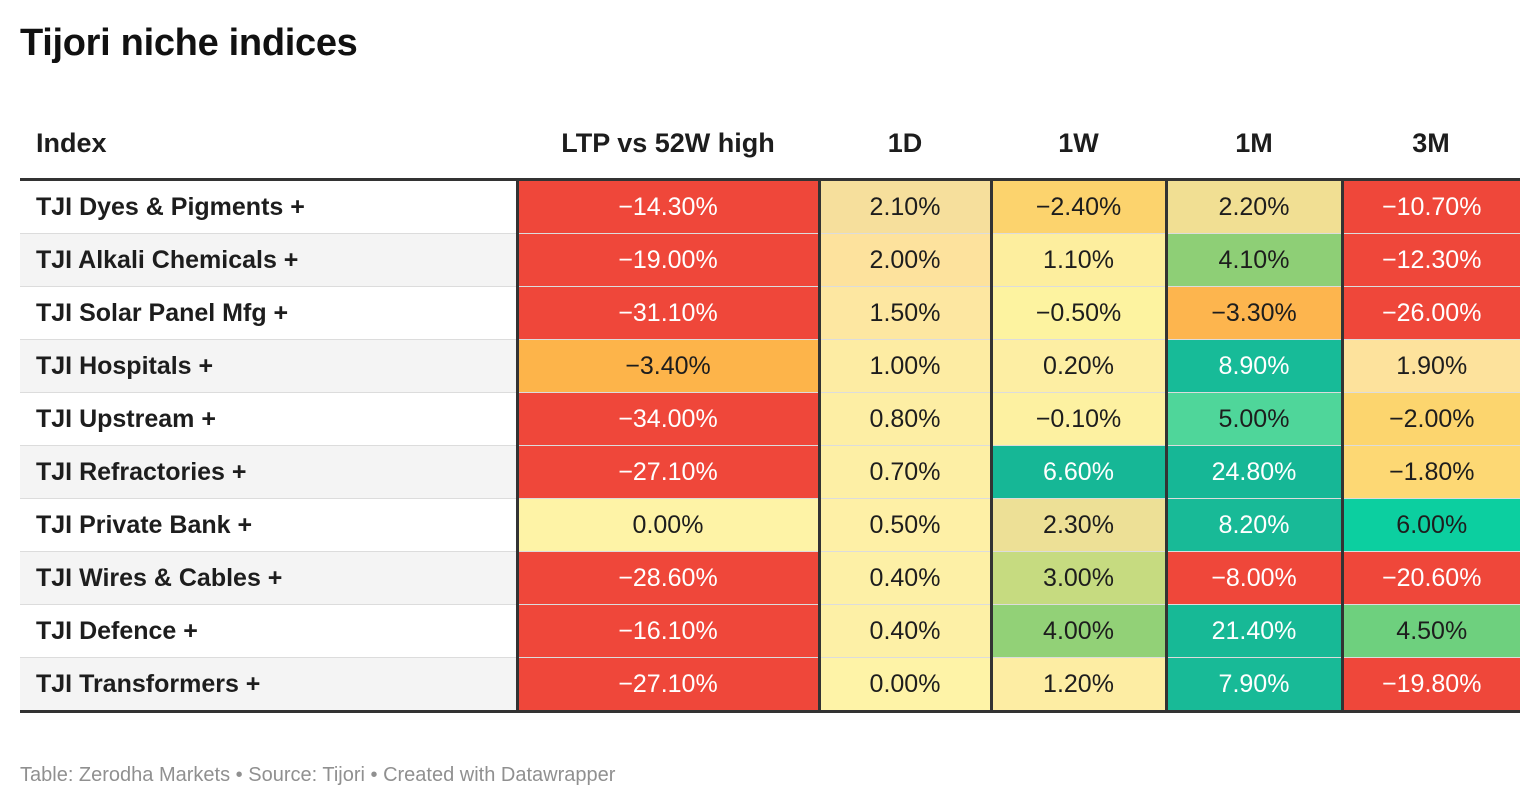  Describe the element at coordinates (1253, 313) in the screenshot. I see `cell-1m: −3.30%` at that location.